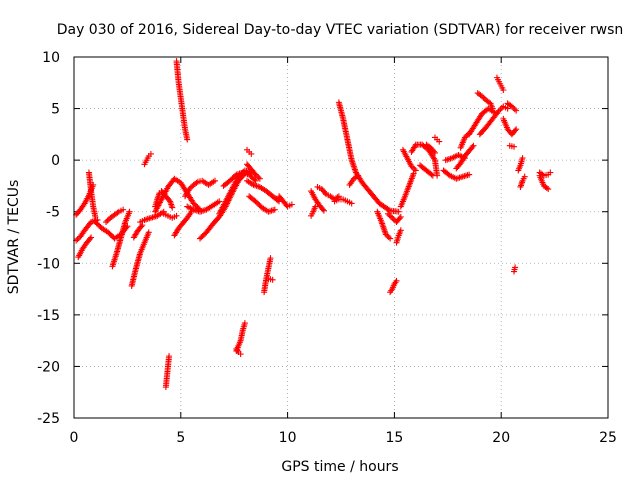 The width and height of the screenshot is (640, 480). What do you see at coordinates (180, 438) in the screenshot?
I see `x-tick-label: 5` at bounding box center [180, 438].